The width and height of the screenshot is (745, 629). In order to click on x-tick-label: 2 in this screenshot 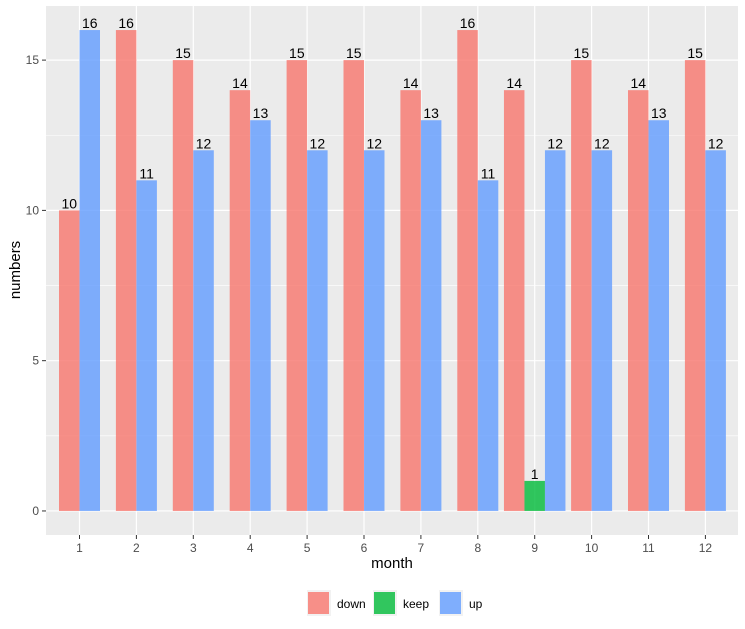, I will do `click(136, 548)`.